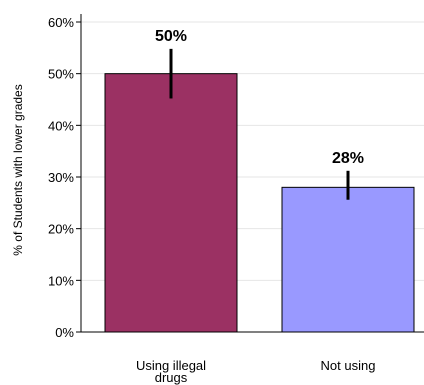  Describe the element at coordinates (348, 259) in the screenshot. I see `bar` at that location.